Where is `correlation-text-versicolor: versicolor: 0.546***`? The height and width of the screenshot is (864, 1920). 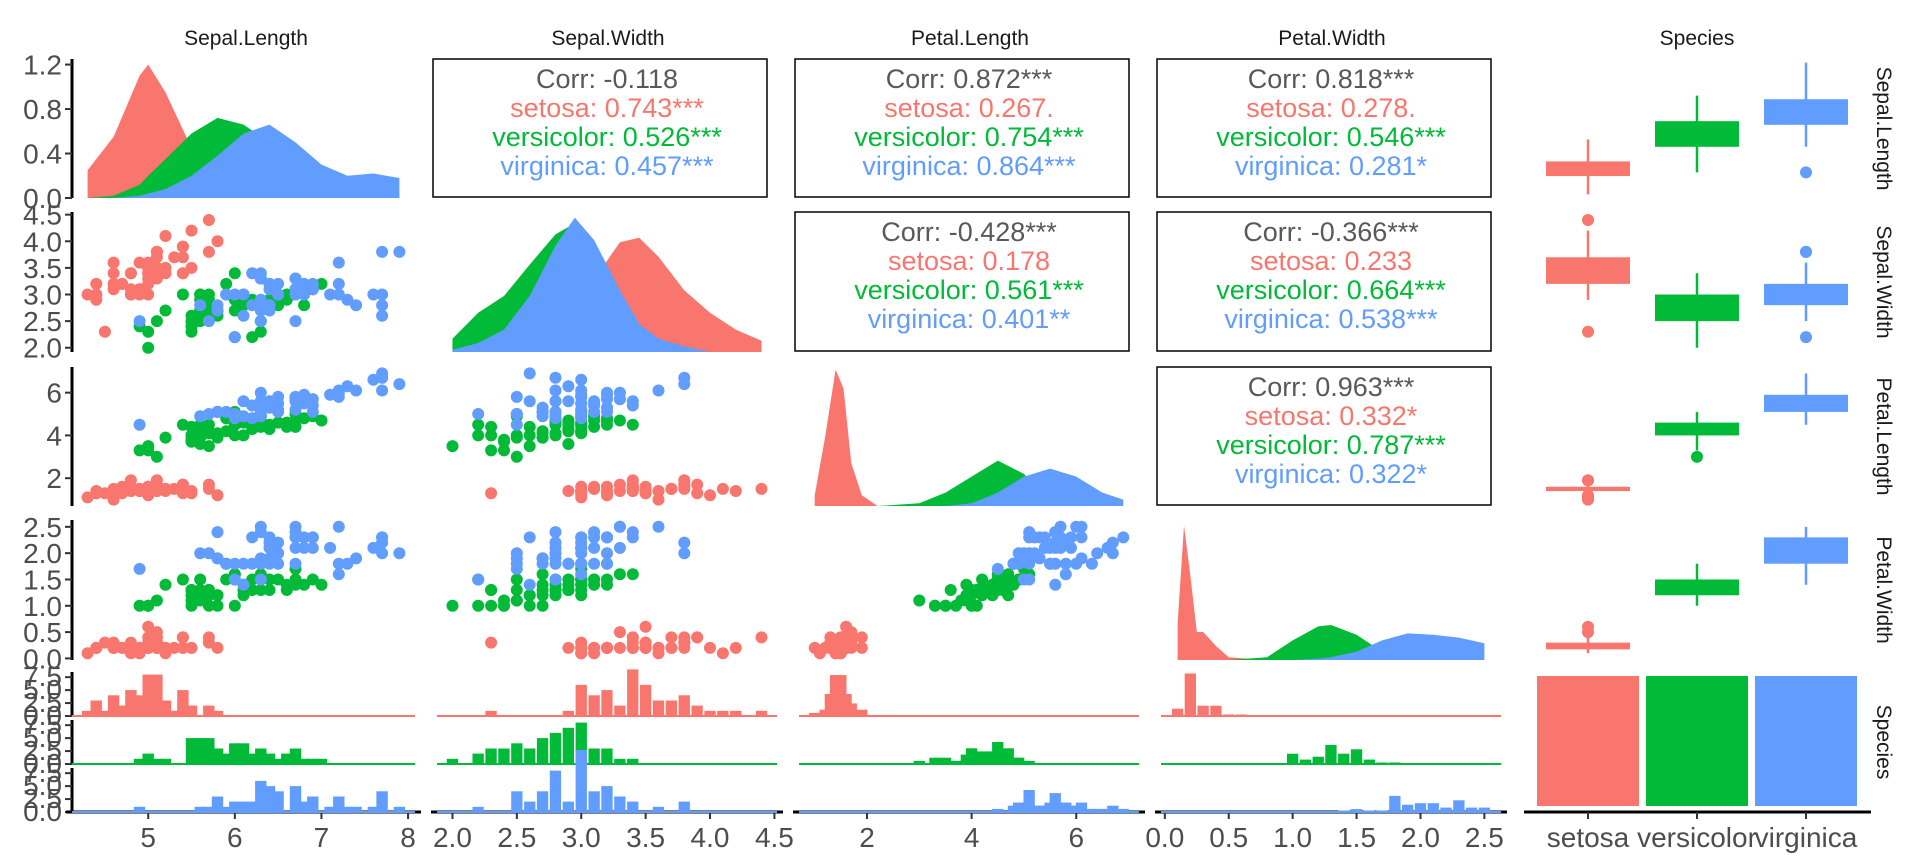 correlation-text-versicolor: versicolor: 0.546*** is located at coordinates (1331, 137).